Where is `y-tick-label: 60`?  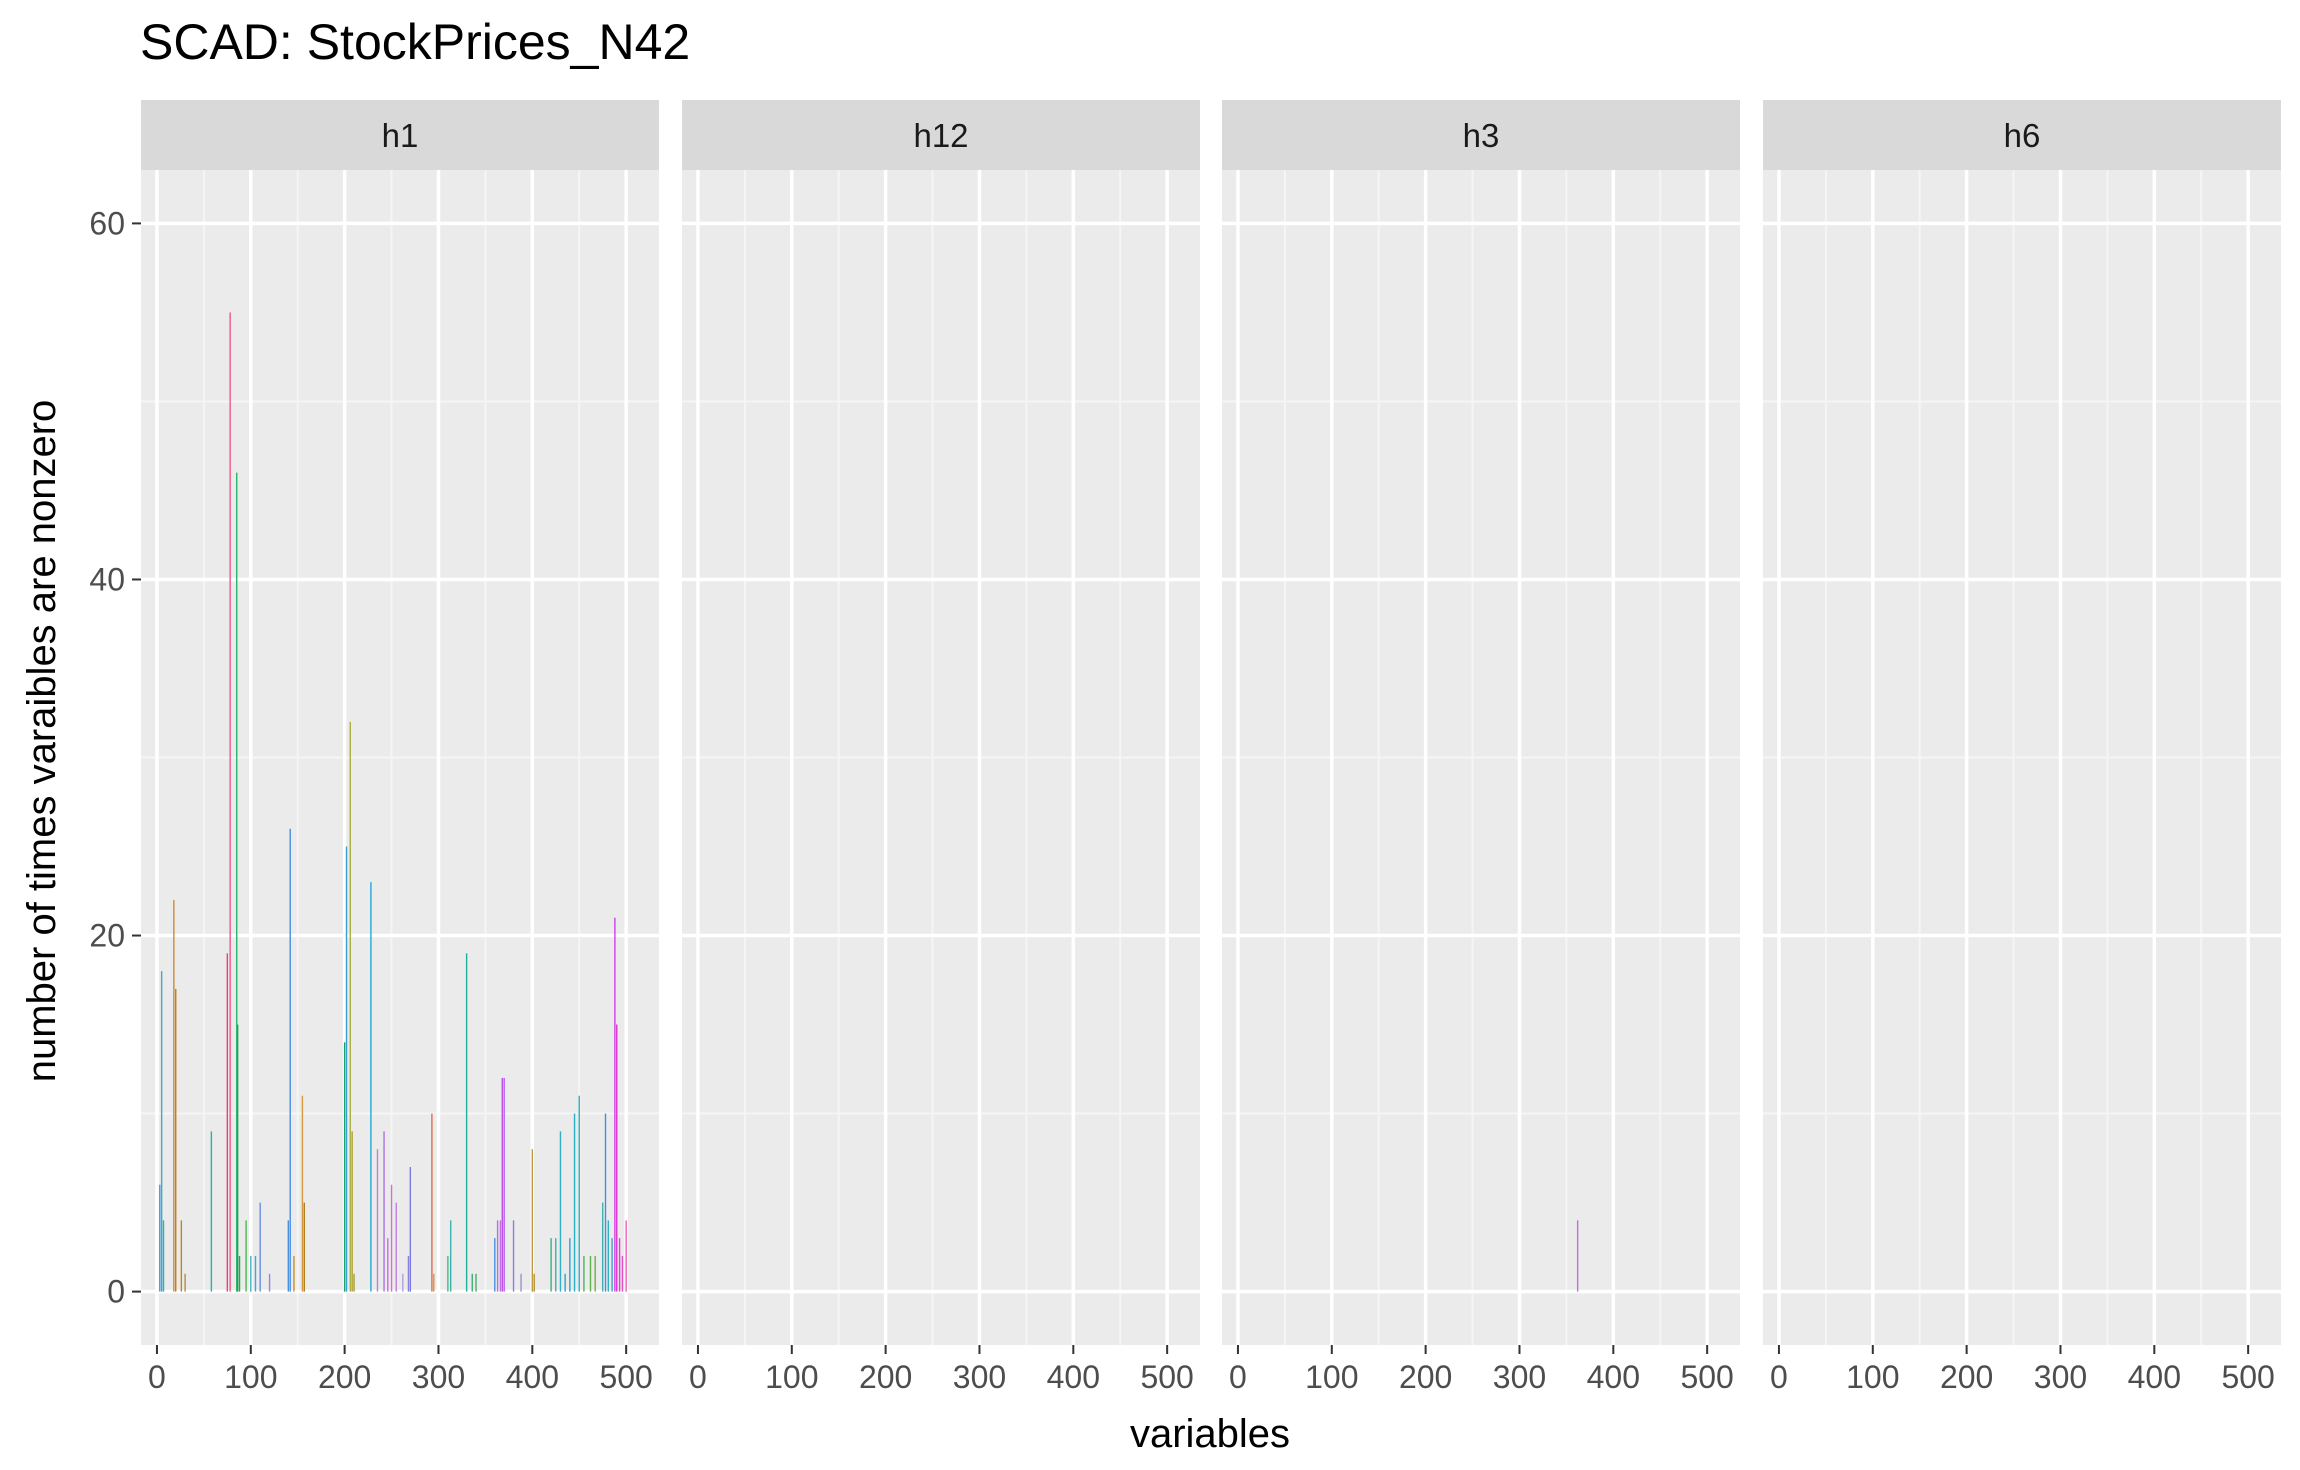 y-tick-label: 60 is located at coordinates (107, 223).